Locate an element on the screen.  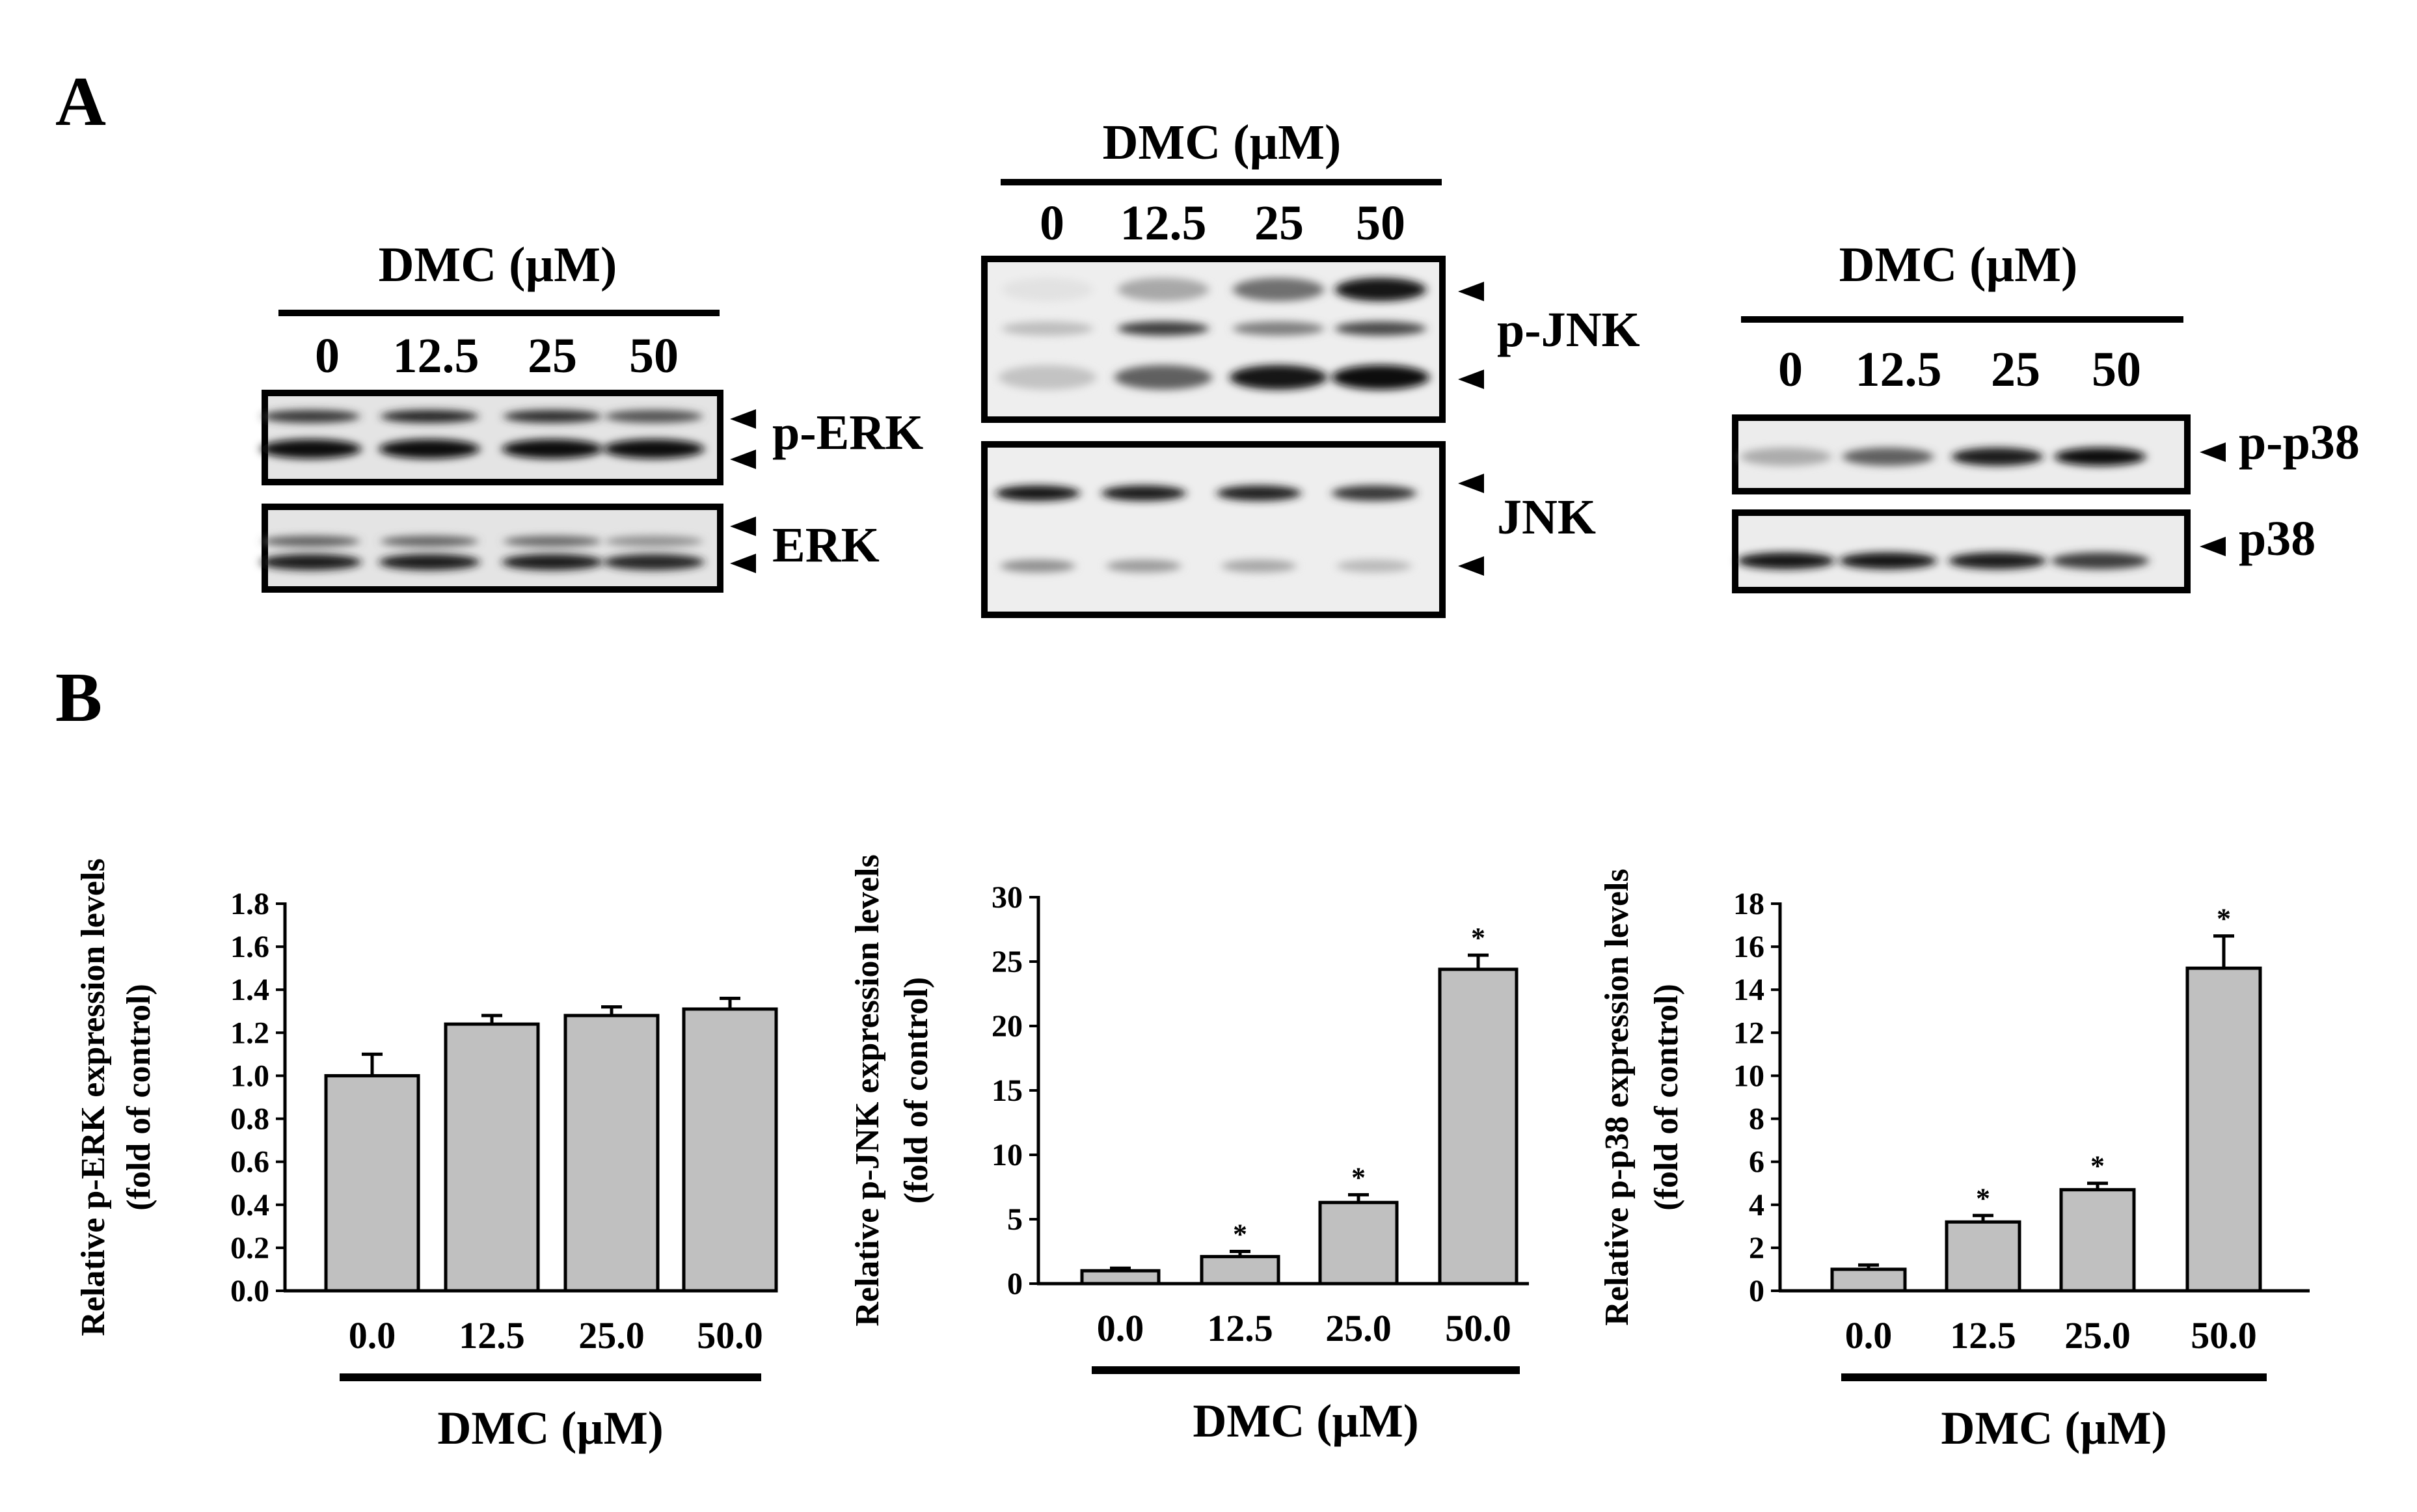
y-tick-label: 12 is located at coordinates (1748, 1033).